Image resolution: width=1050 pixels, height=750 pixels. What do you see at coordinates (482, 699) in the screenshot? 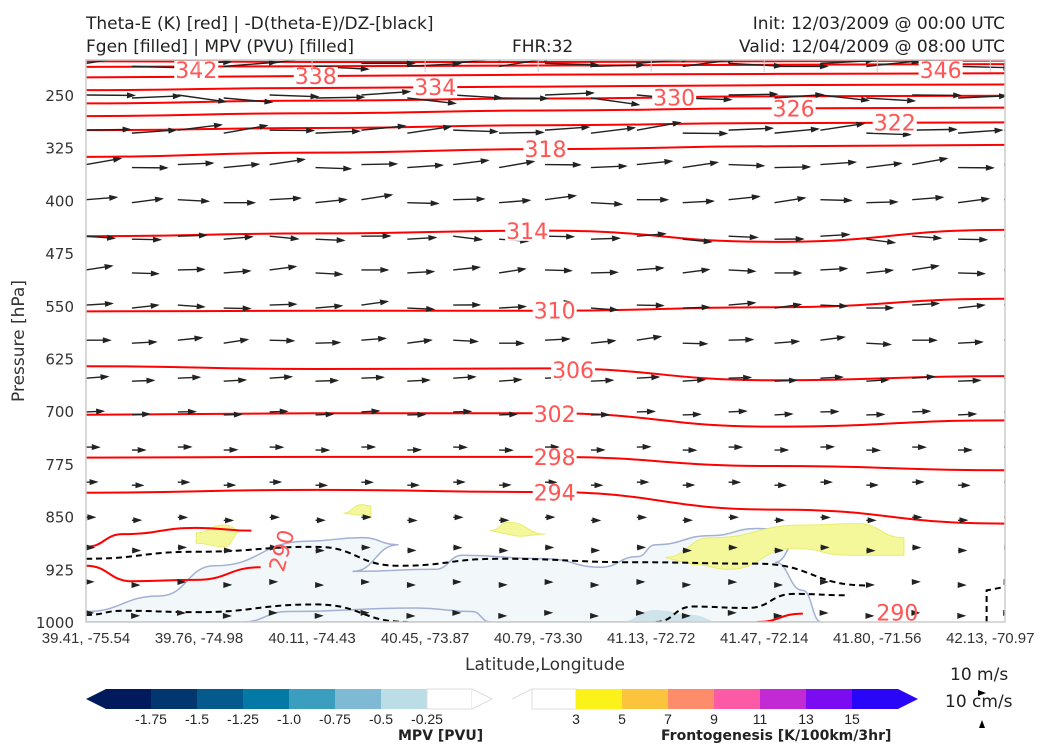
I see `mpv-colorbar-extend-high` at bounding box center [482, 699].